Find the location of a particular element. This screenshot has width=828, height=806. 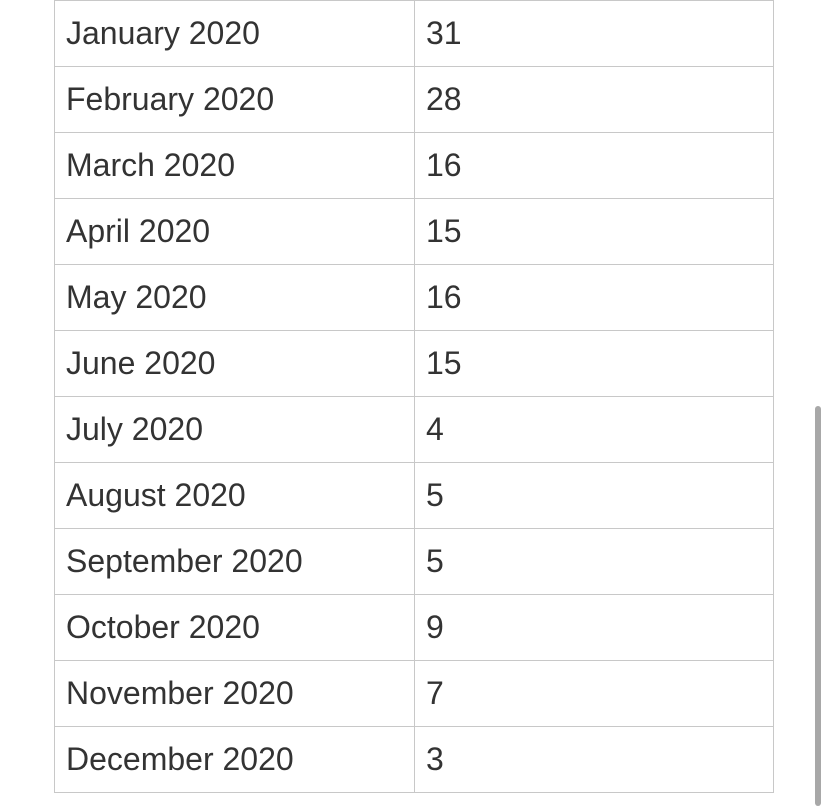

month-cell: January 2020 is located at coordinates (234, 33).